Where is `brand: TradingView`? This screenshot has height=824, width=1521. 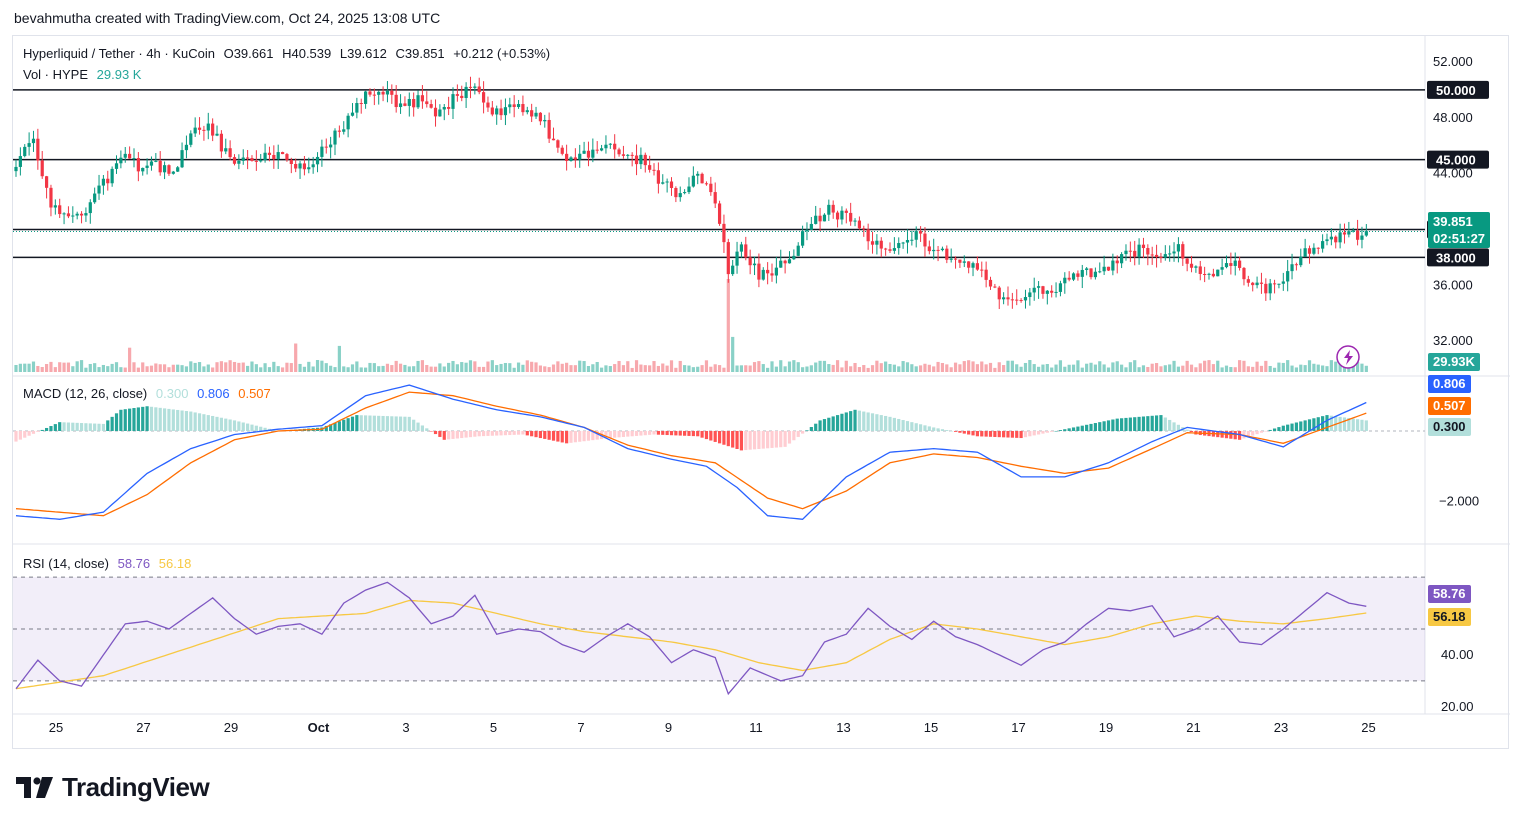 brand: TradingView is located at coordinates (113, 787).